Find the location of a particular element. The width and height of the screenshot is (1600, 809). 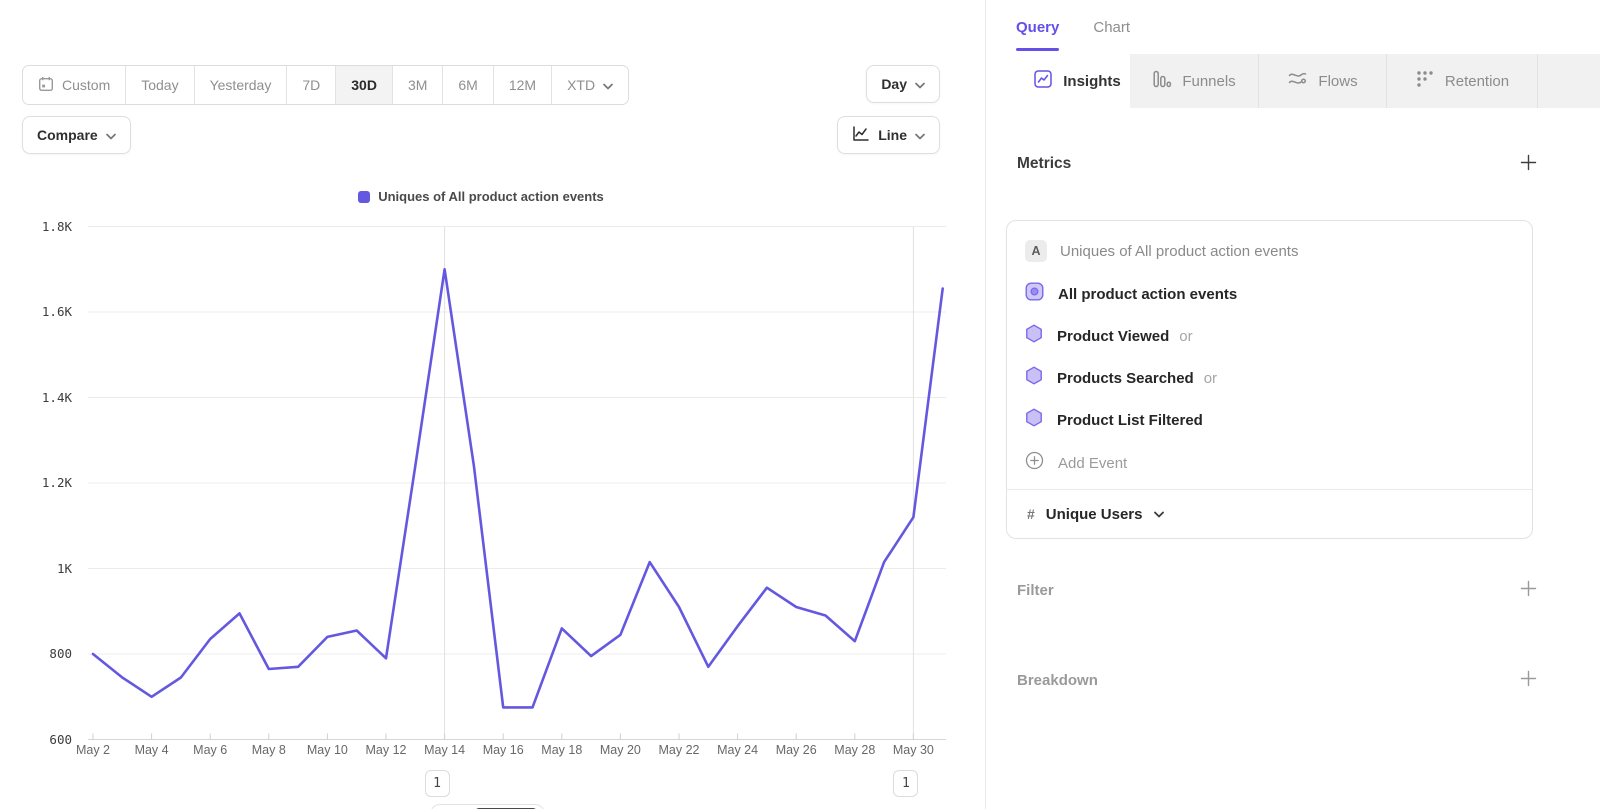

add-metric-button is located at coordinates (1528, 164).